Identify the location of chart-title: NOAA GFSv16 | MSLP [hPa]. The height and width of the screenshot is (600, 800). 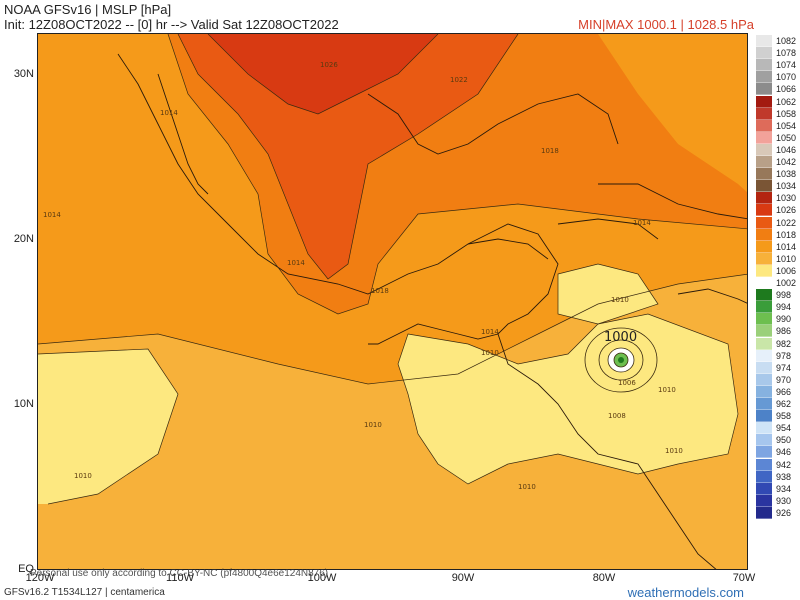
(88, 9).